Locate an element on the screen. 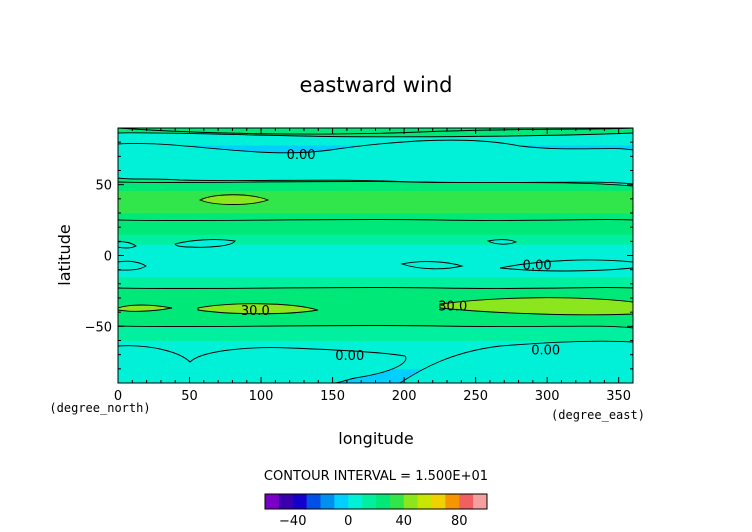  y-axis-title: latitude is located at coordinates (64, 254).